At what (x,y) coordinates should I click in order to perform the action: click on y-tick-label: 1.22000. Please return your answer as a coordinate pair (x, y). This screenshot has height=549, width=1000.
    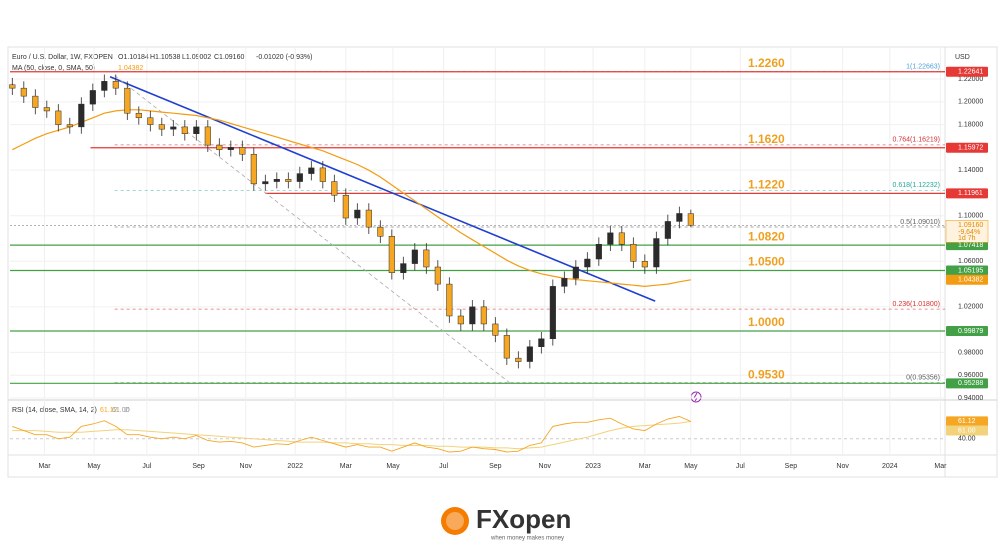
    Looking at the image, I should click on (970, 79).